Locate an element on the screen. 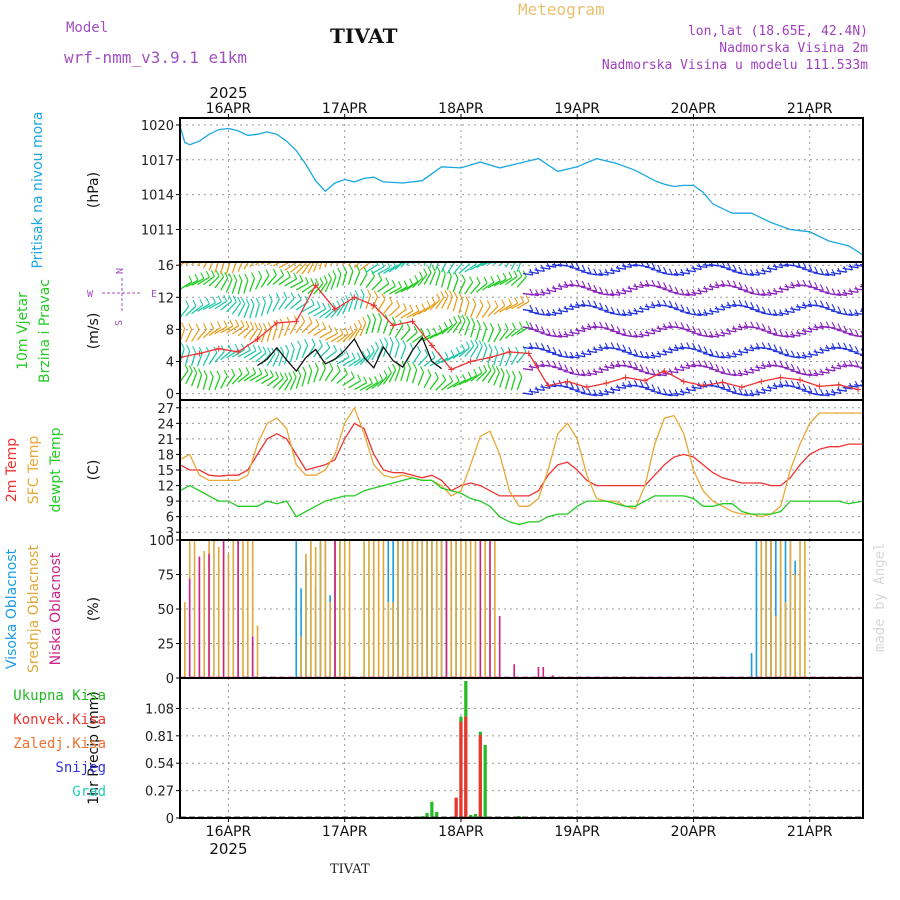 This screenshot has height=900, width=900. pressure-frame is located at coordinates (521, 190).